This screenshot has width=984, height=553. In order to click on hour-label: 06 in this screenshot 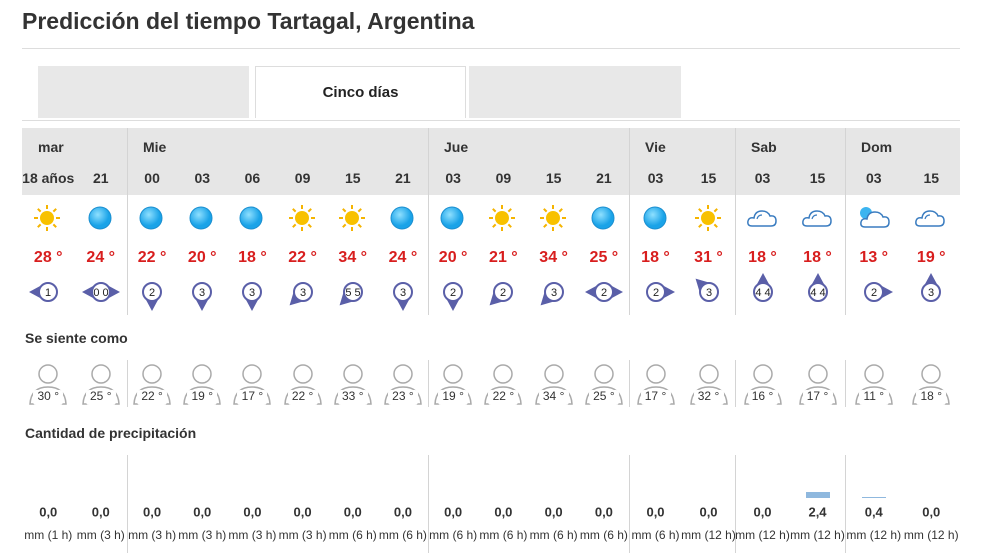, I will do `click(252, 178)`.